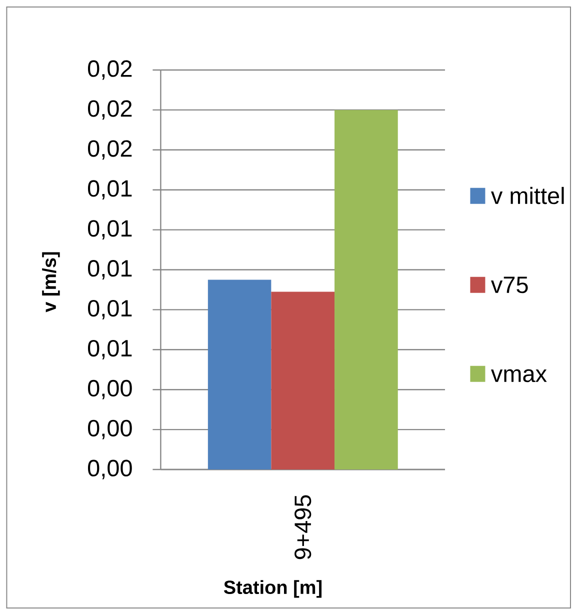 The width and height of the screenshot is (577, 615). I want to click on legend-label: v mittel, so click(527, 195).